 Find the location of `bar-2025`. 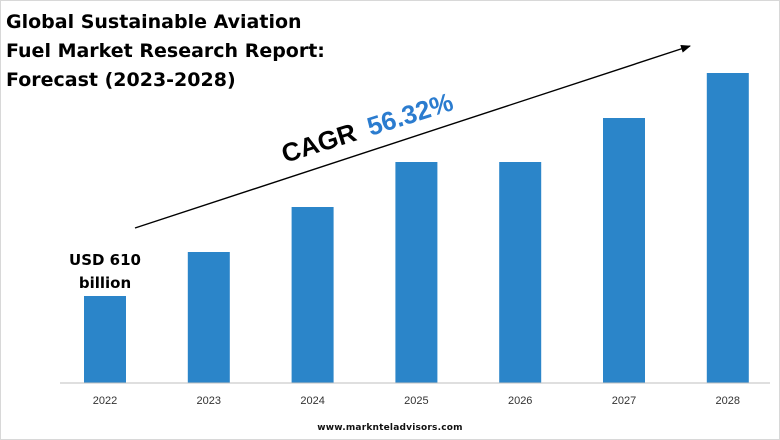

bar-2025 is located at coordinates (416, 272).